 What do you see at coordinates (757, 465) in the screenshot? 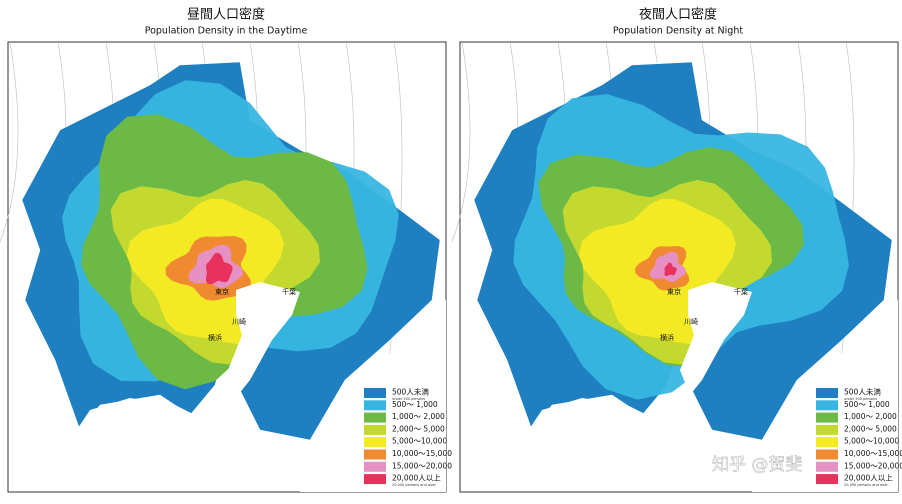
I see `watermark: 知乎 @贺斐` at bounding box center [757, 465].